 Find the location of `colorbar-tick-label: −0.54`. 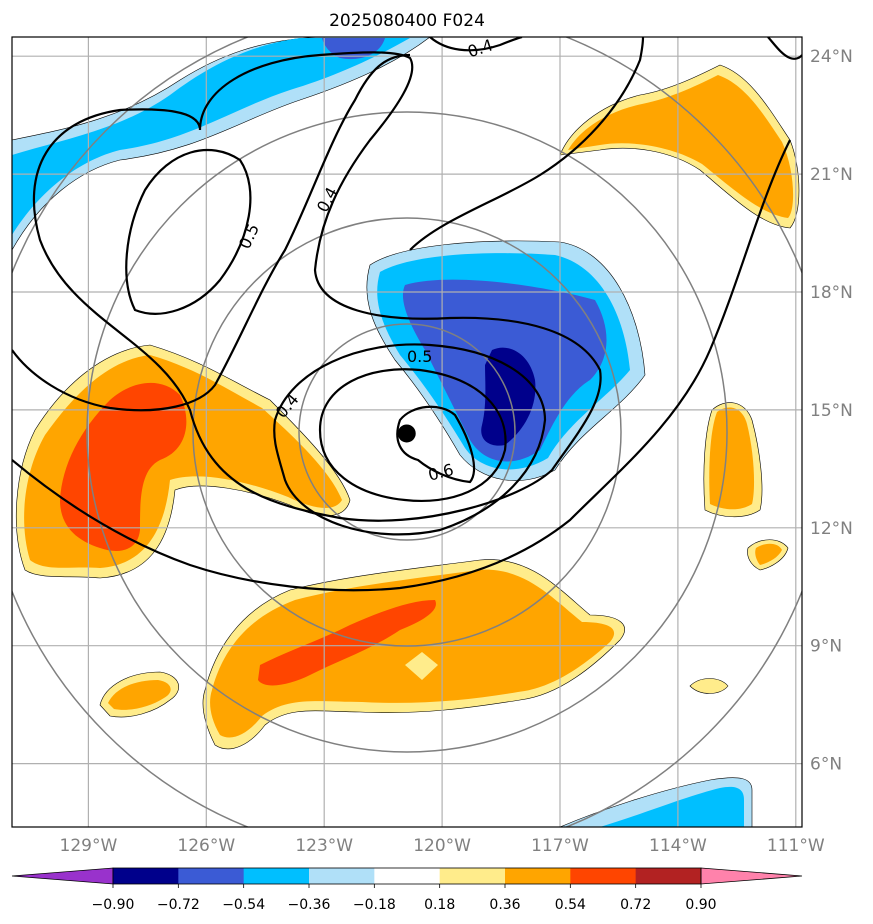

colorbar-tick-label: −0.54 is located at coordinates (243, 905).